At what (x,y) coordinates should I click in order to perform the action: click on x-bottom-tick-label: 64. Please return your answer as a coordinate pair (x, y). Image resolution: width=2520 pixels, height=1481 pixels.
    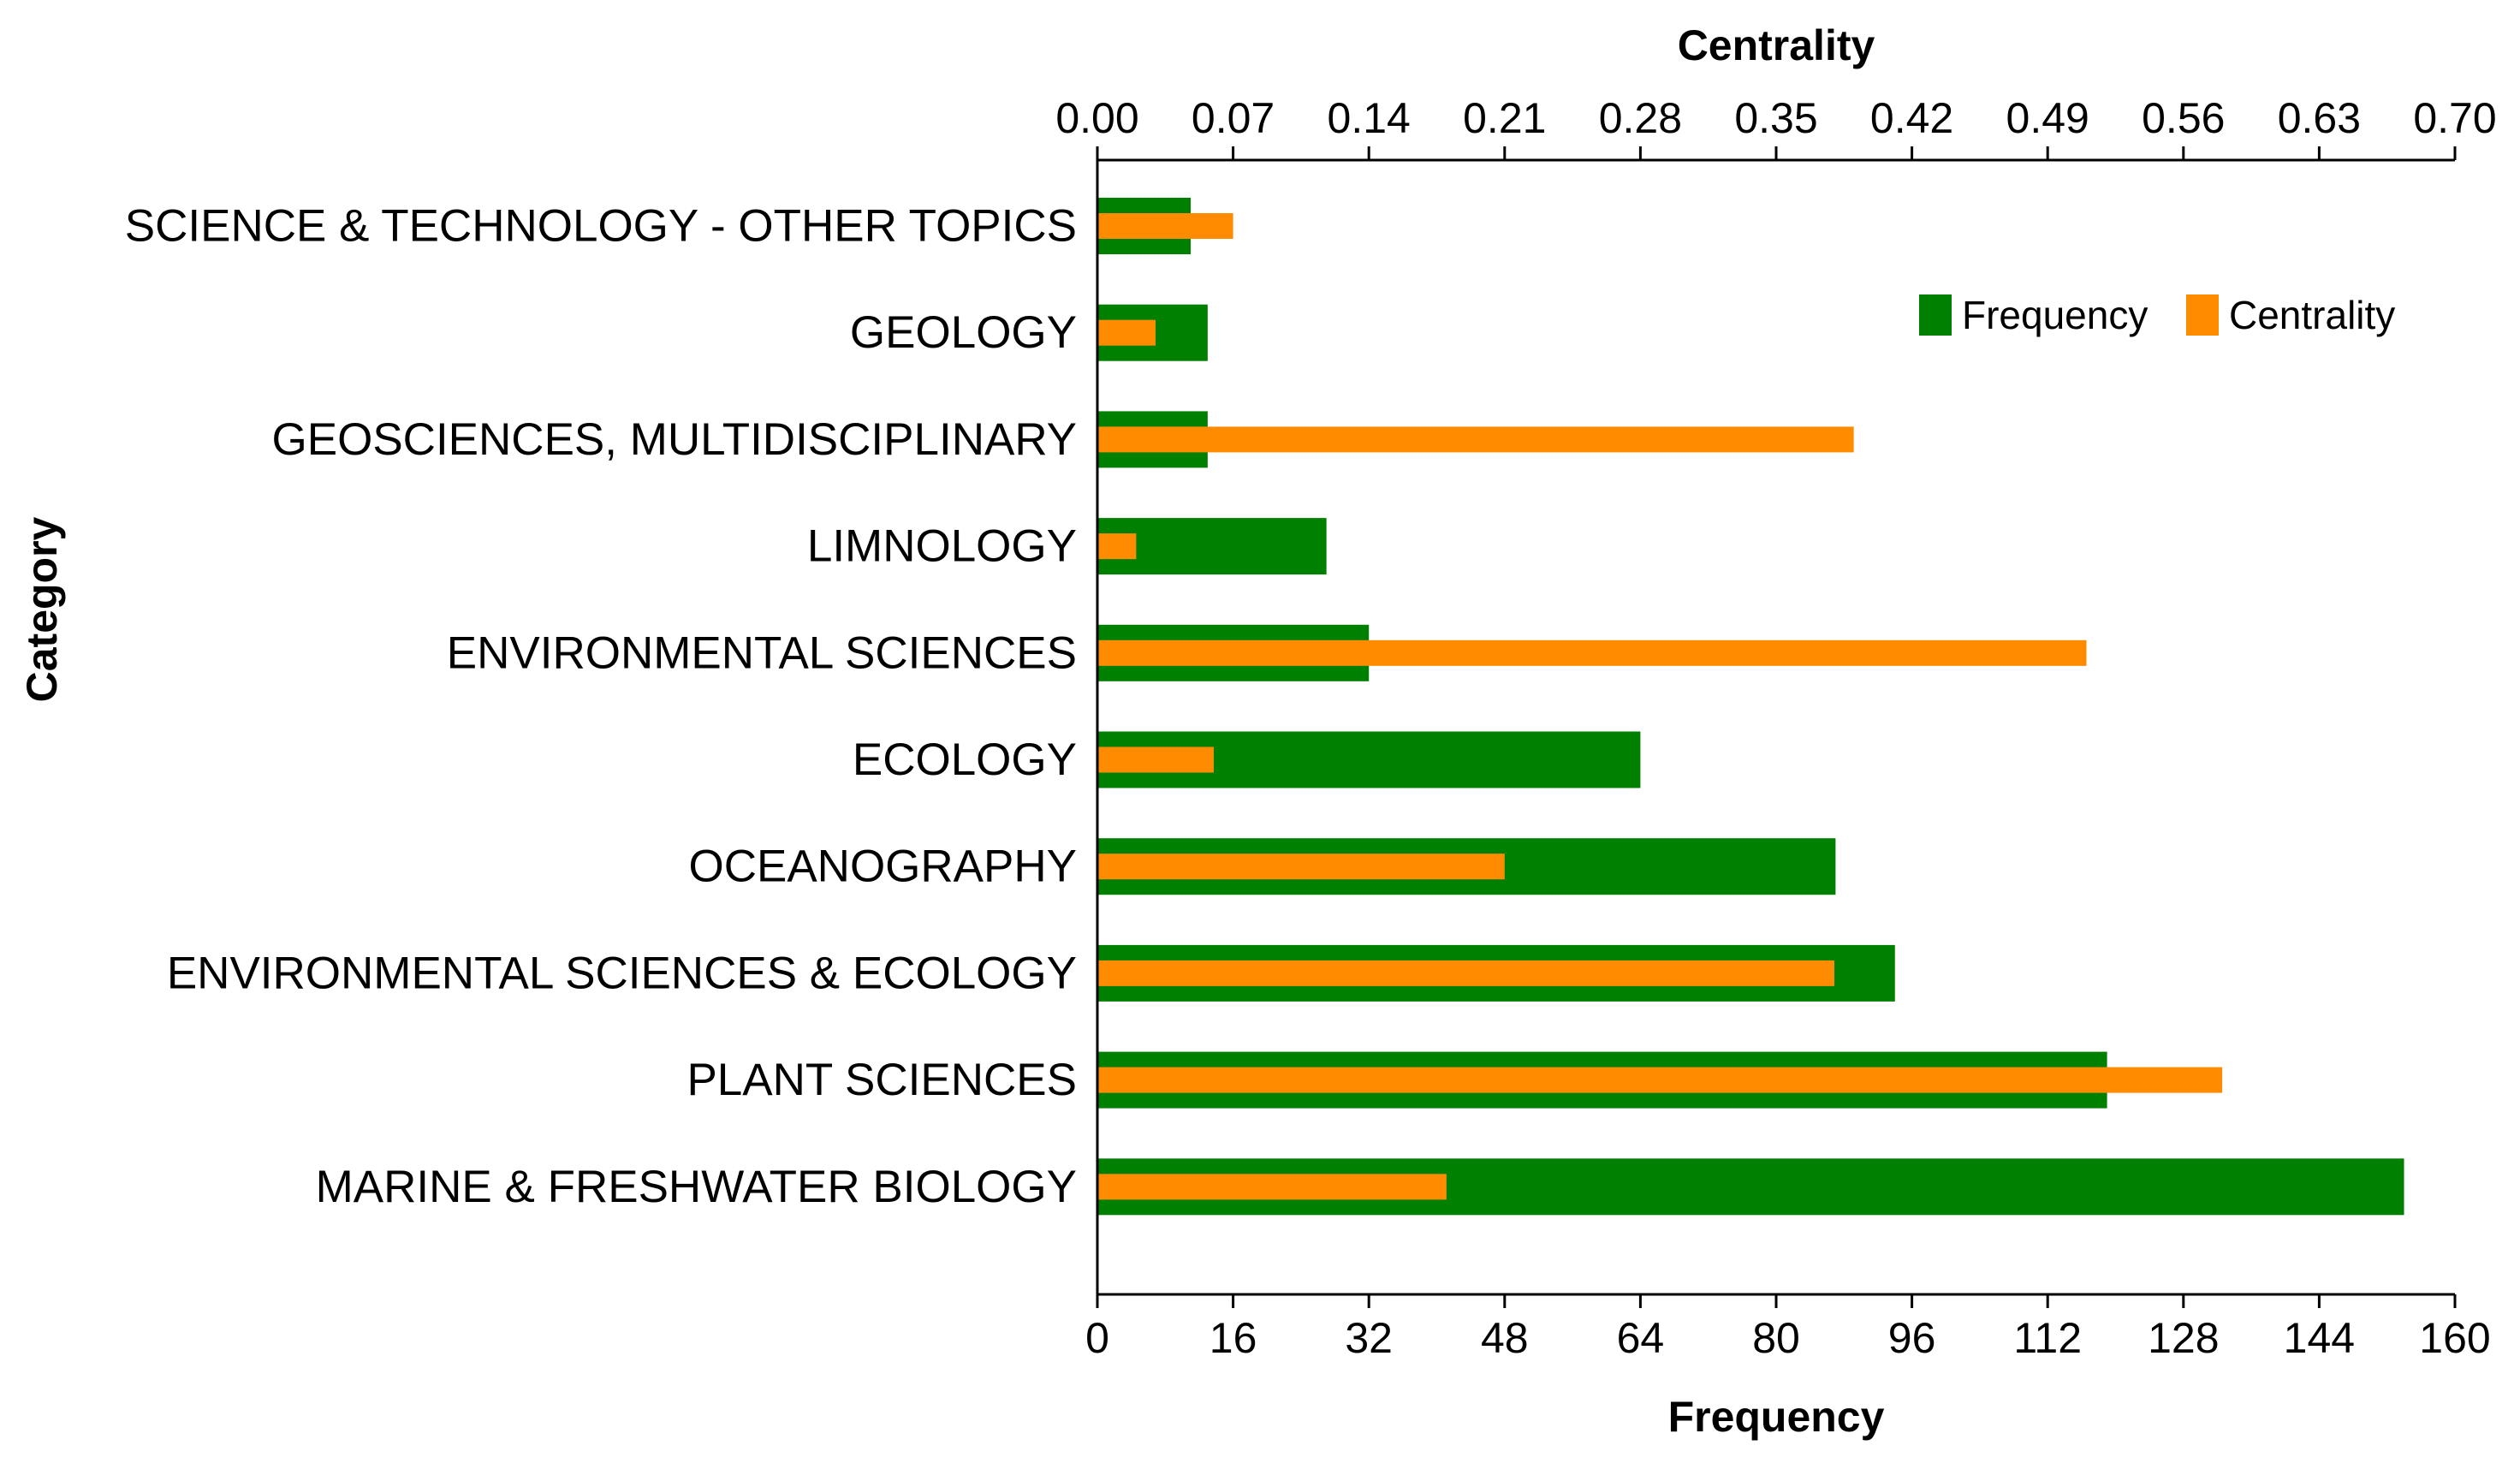
    Looking at the image, I should click on (1641, 1338).